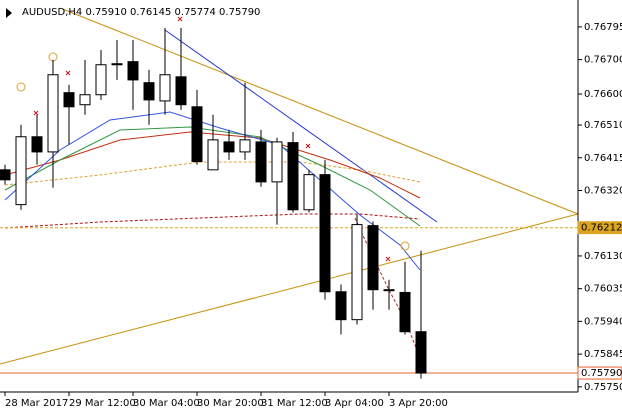 The width and height of the screenshot is (622, 415). I want to click on y-tick-label: 0.76130, so click(603, 256).